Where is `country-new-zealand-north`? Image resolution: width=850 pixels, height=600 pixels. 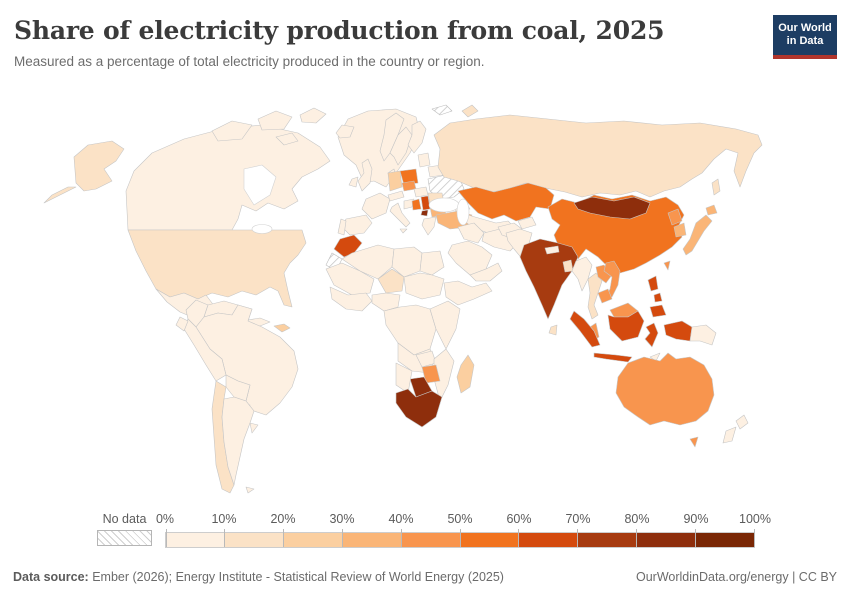 country-new-zealand-north is located at coordinates (742, 422).